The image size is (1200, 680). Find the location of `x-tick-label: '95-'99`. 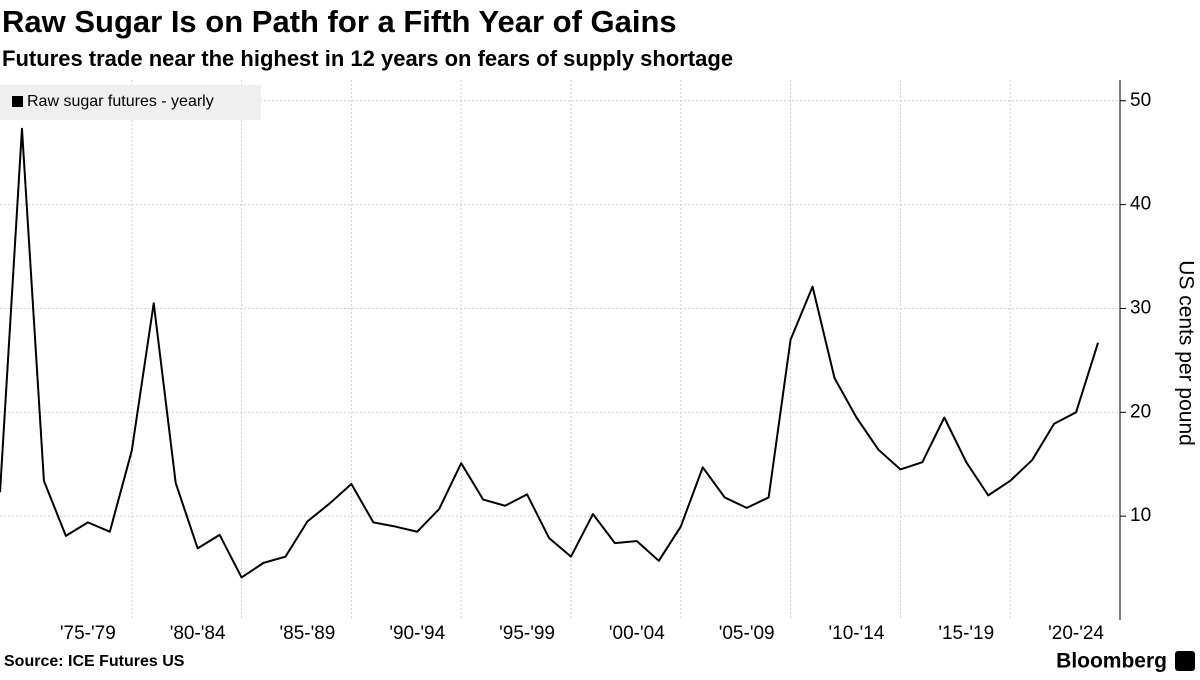

x-tick-label: '95-'99 is located at coordinates (527, 633).